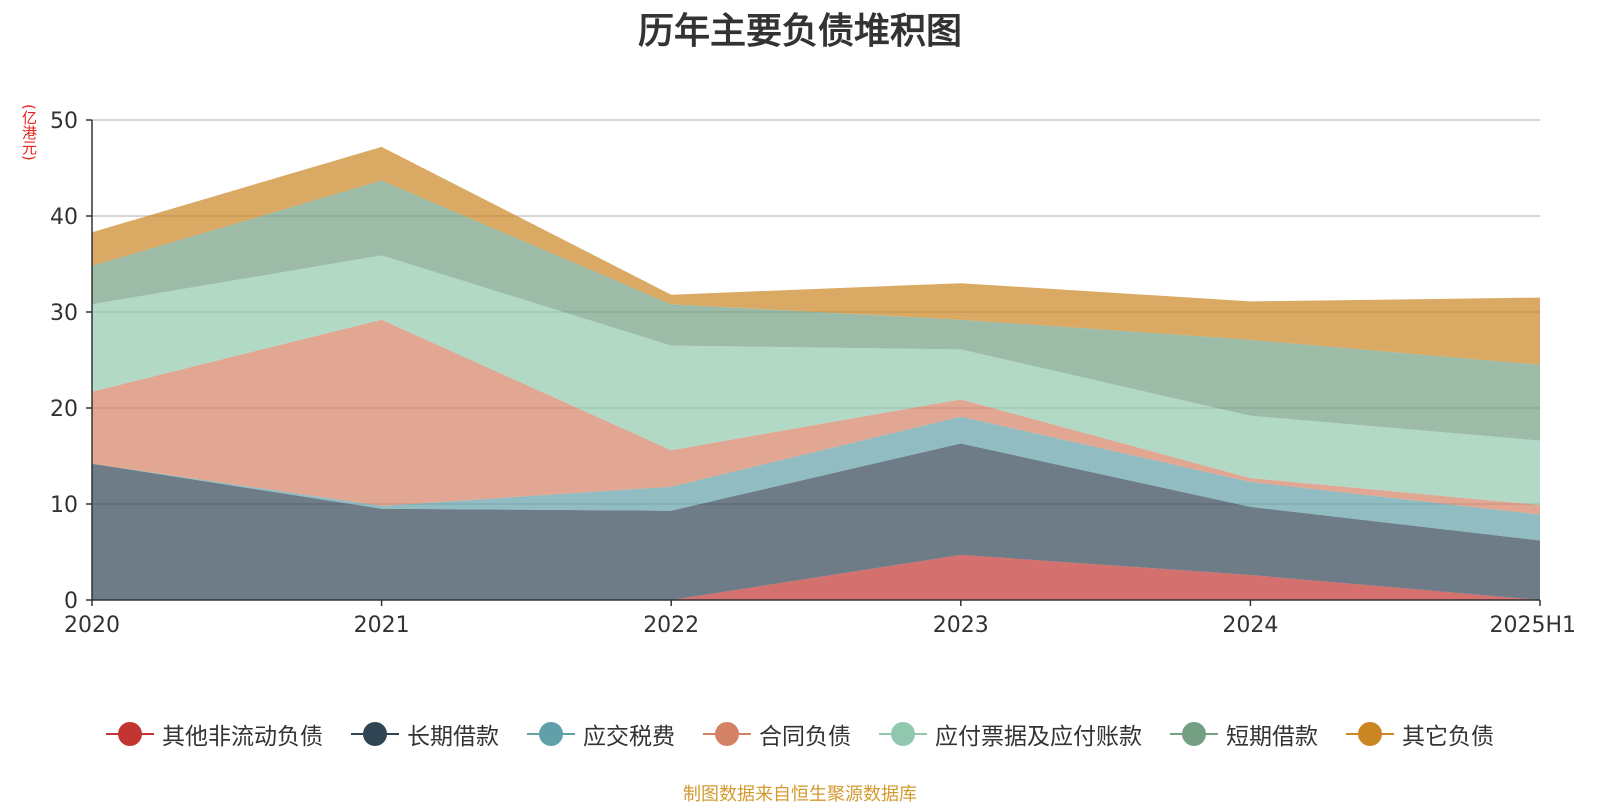 Image resolution: width=1600 pixels, height=806 pixels. What do you see at coordinates (800, 794) in the screenshot?
I see `source-note: 制图数据来自恒生聚源数据库` at bounding box center [800, 794].